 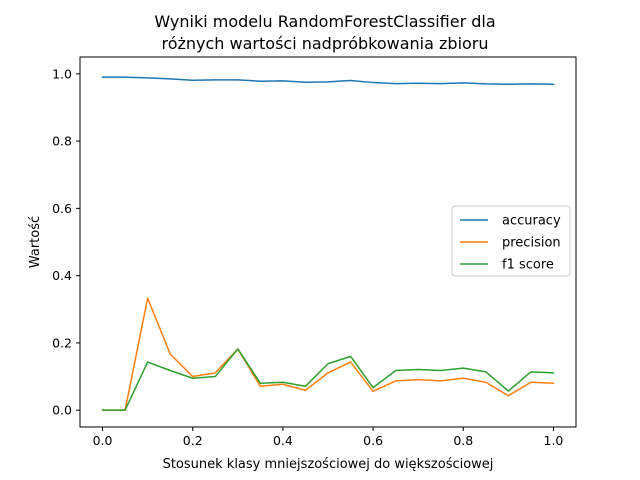 I want to click on y-axis-label: Wartość, so click(x=35, y=242).